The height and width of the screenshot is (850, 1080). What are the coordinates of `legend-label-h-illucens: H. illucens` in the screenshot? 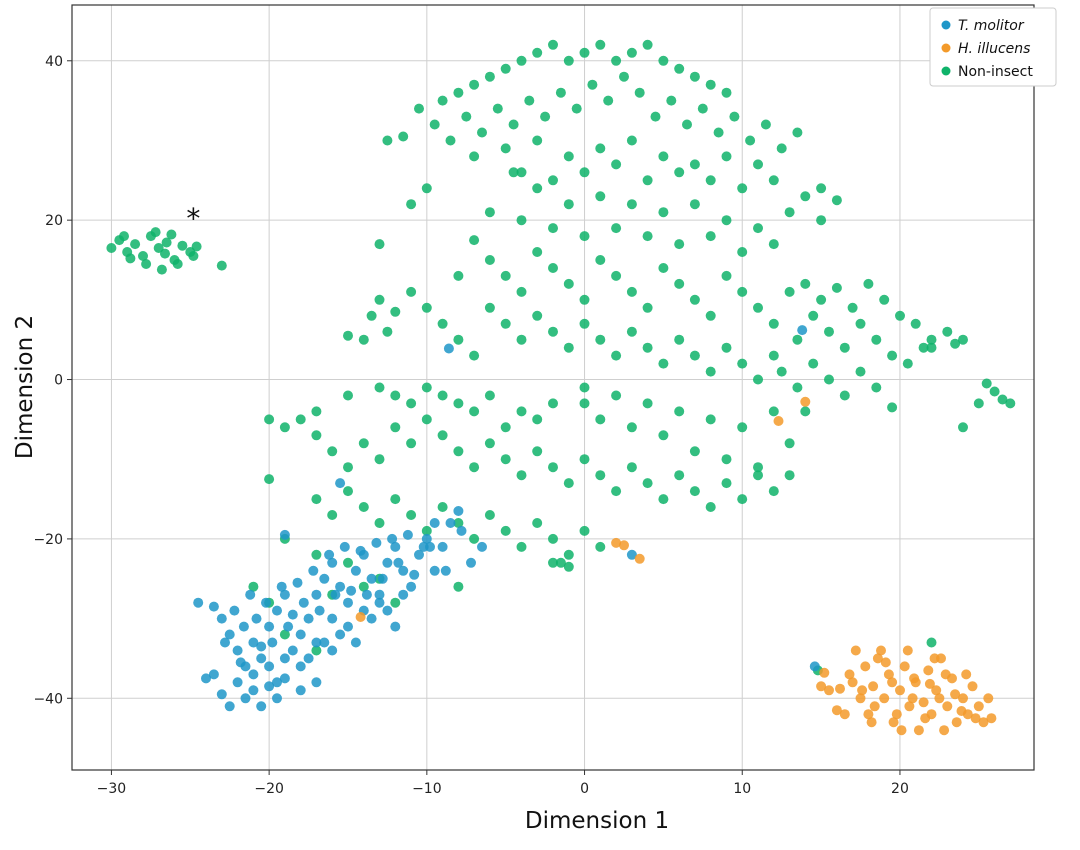 It's located at (994, 49).